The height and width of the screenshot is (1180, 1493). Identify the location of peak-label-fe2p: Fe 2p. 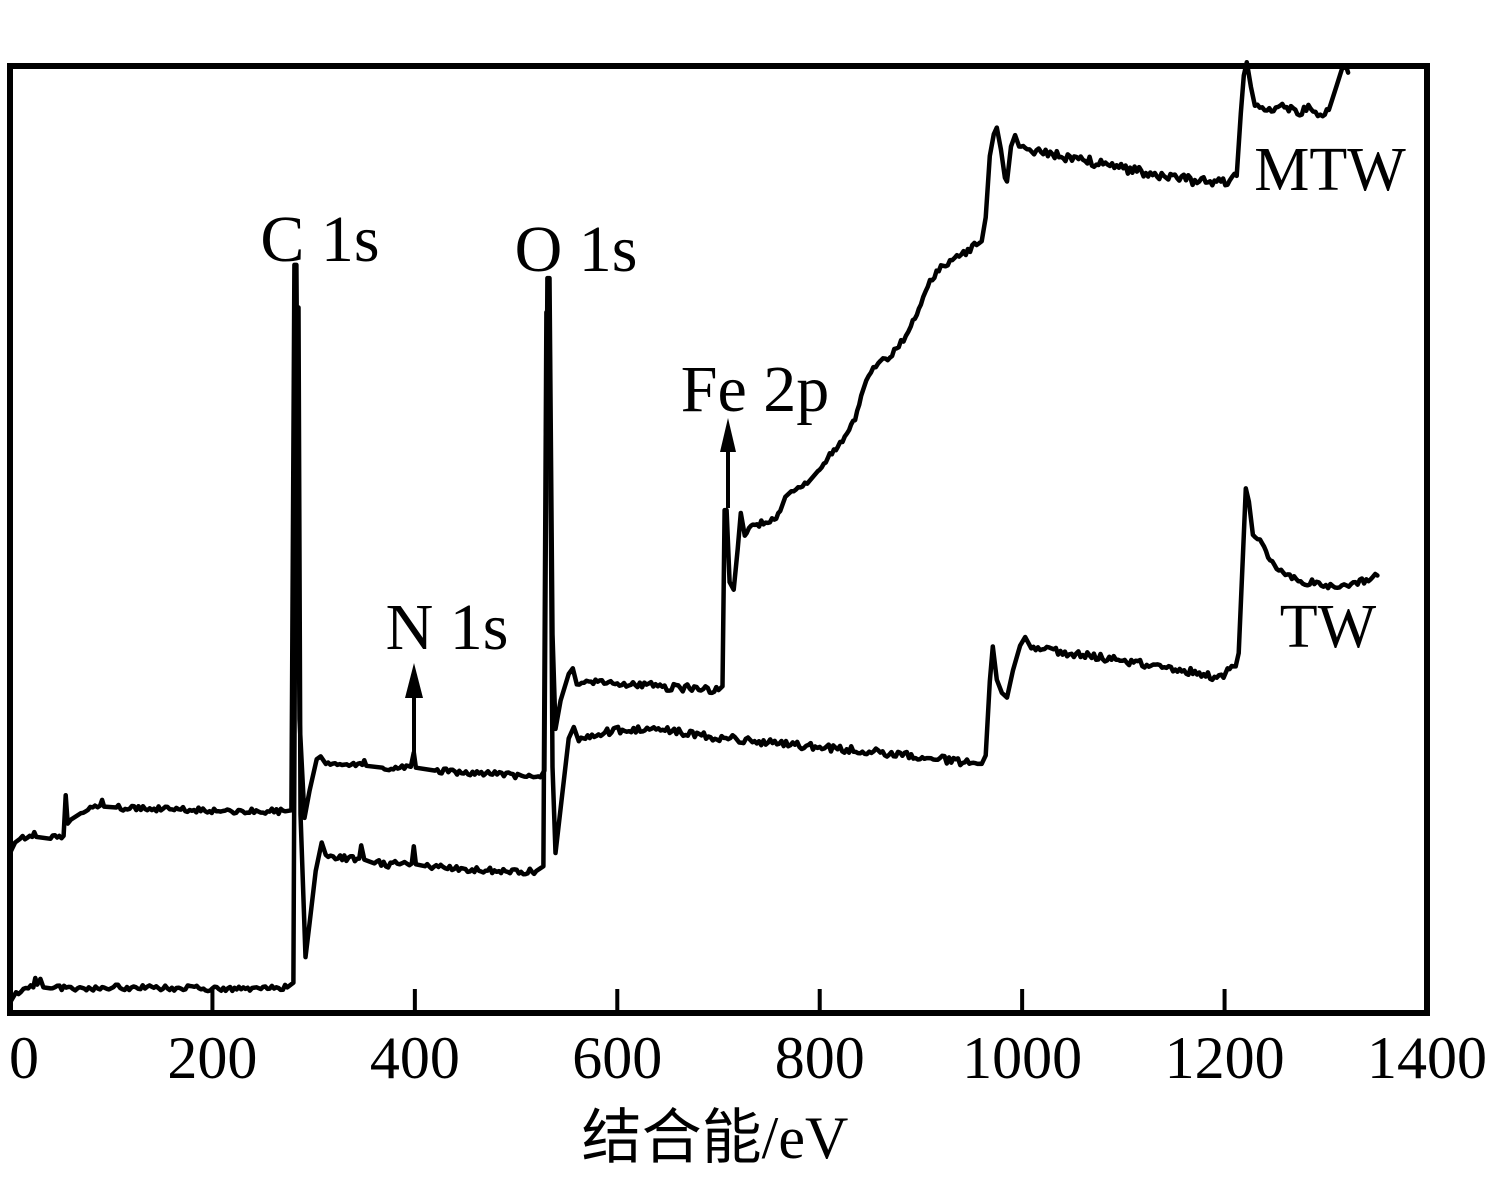
(755, 389).